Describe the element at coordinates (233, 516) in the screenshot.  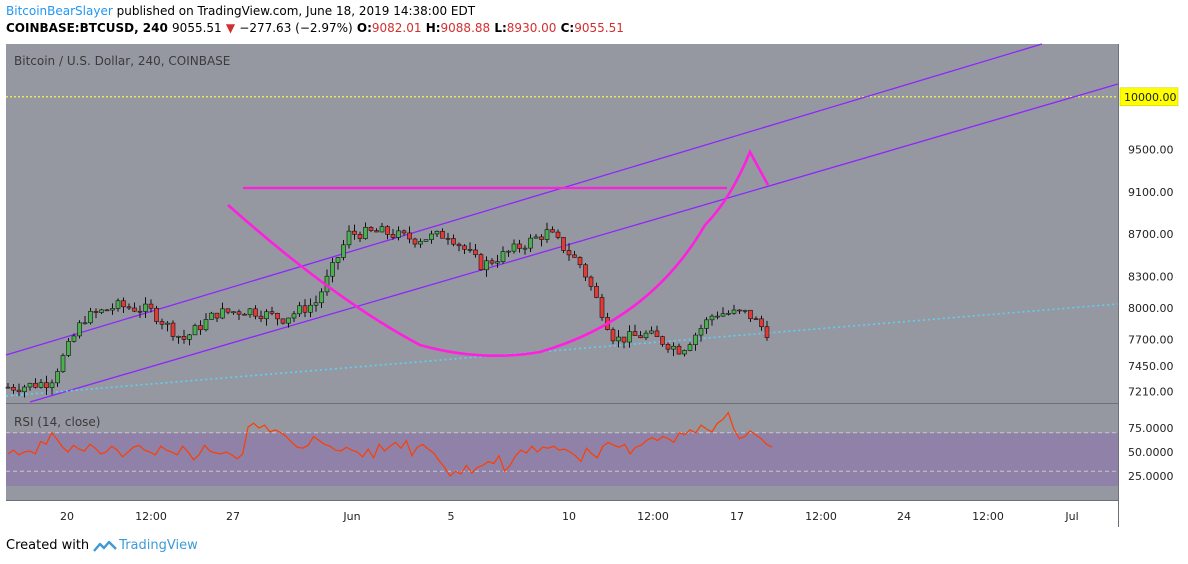
I see `time-tick-label: 27` at that location.